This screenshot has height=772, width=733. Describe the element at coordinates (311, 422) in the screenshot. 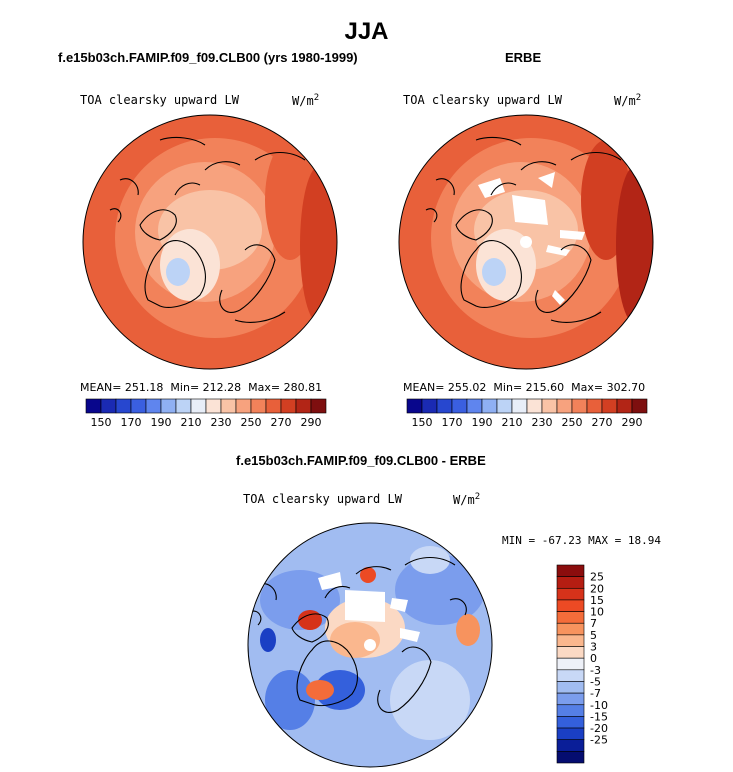

I see `left-colorbar-tick-label: 290` at that location.